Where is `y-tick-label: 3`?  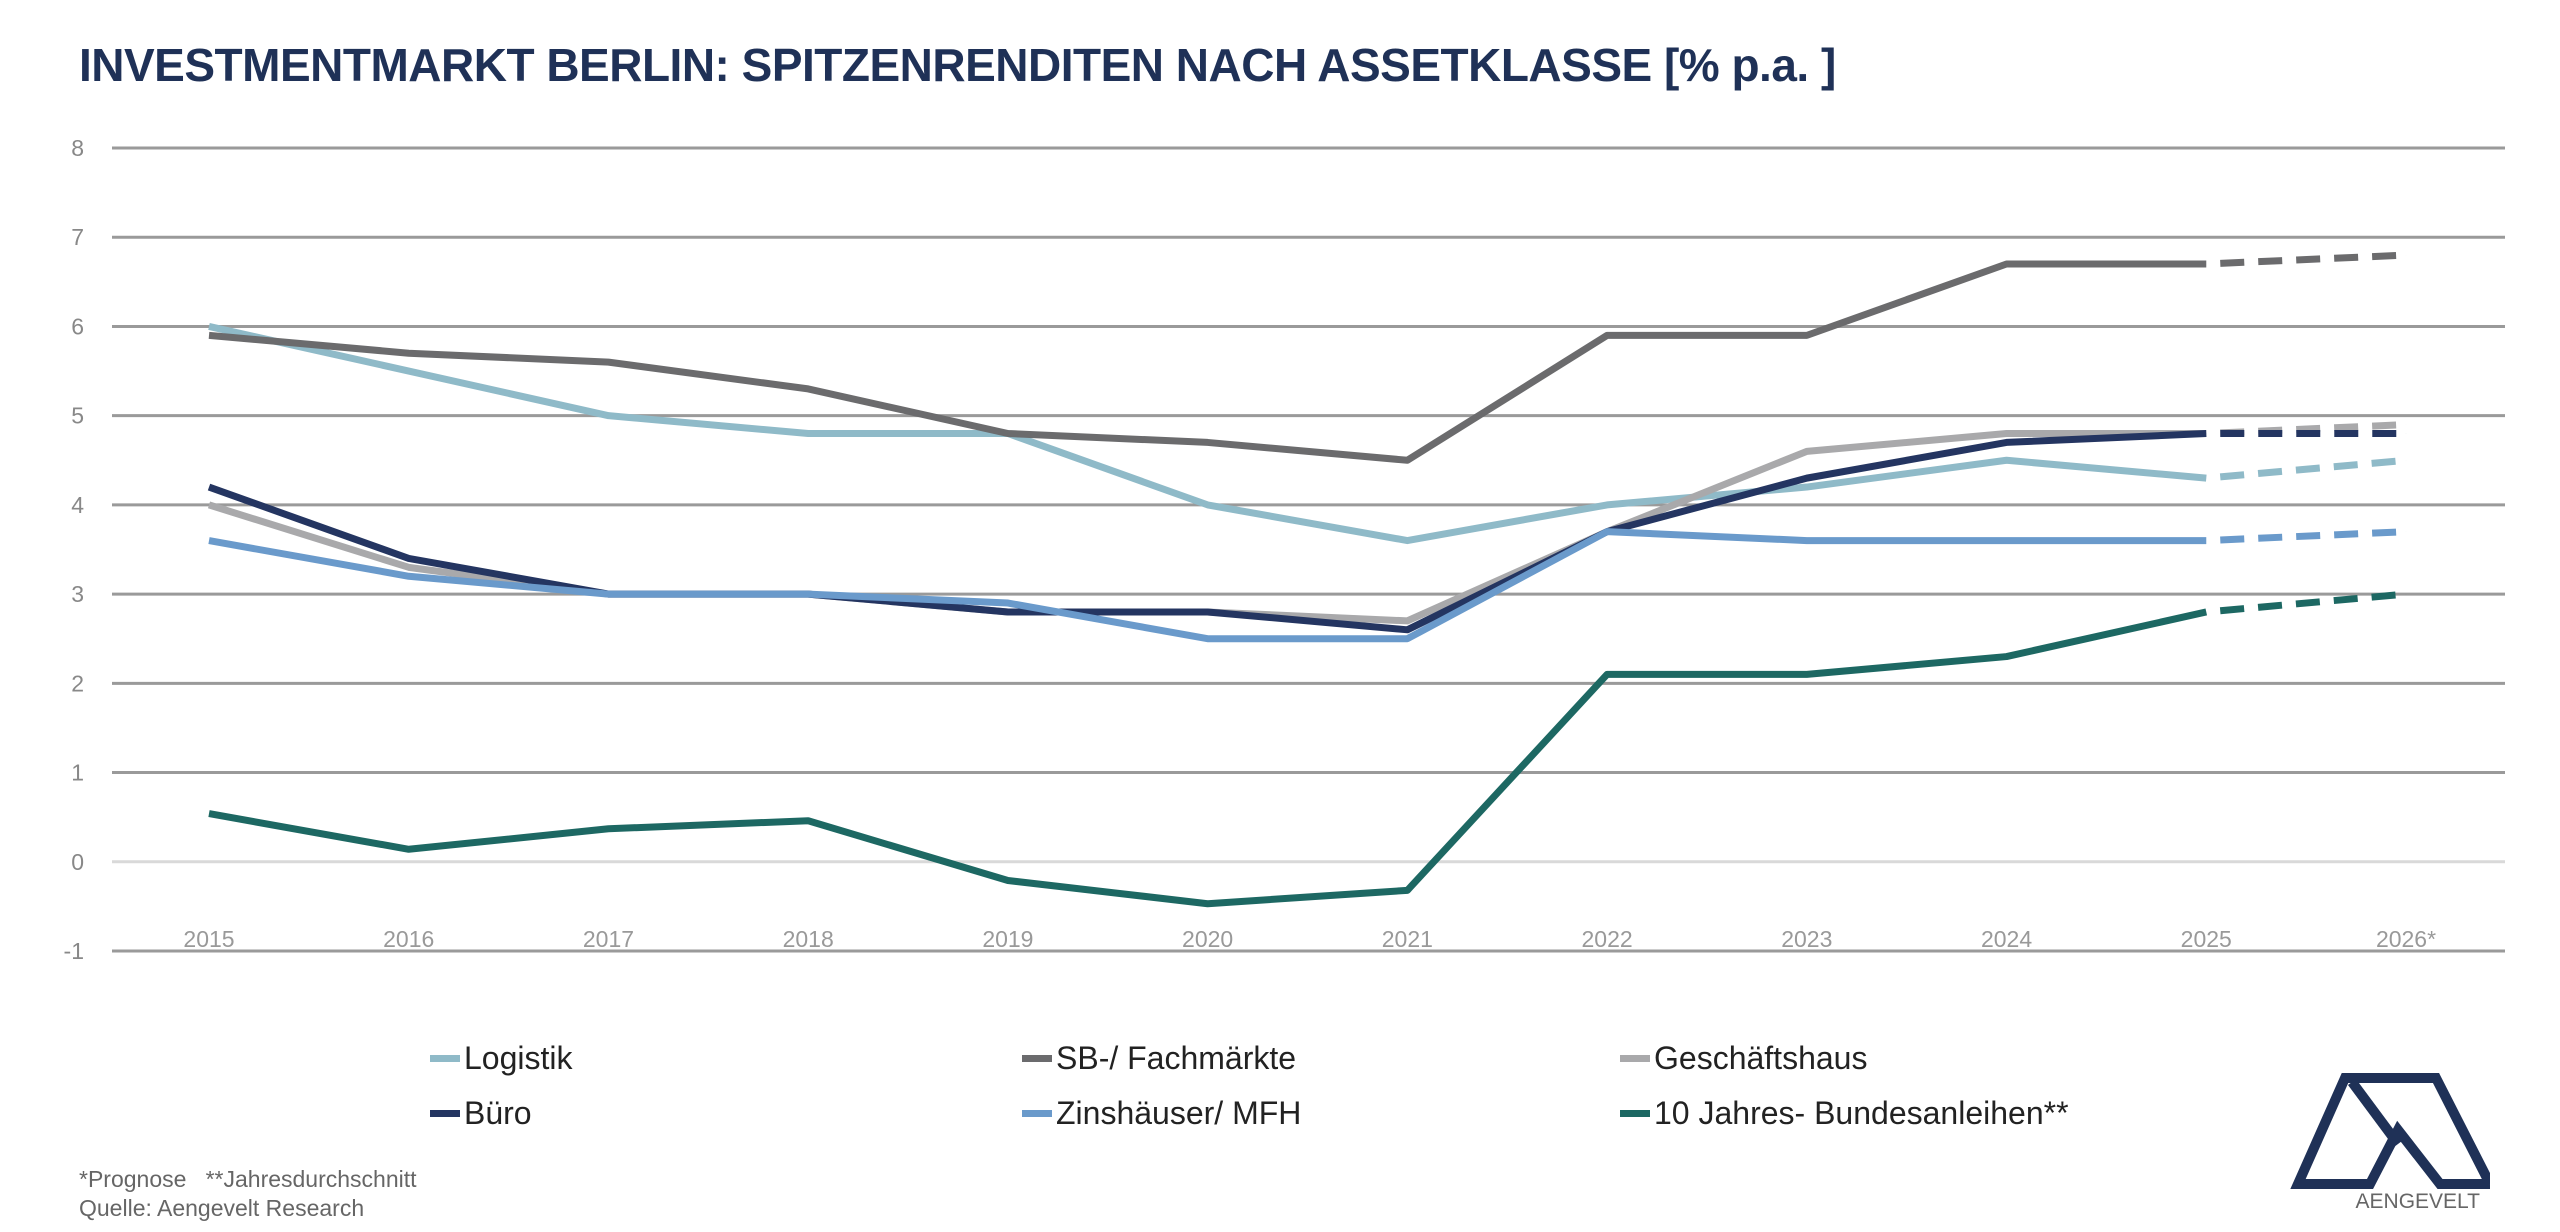 y-tick-label: 3 is located at coordinates (77, 594).